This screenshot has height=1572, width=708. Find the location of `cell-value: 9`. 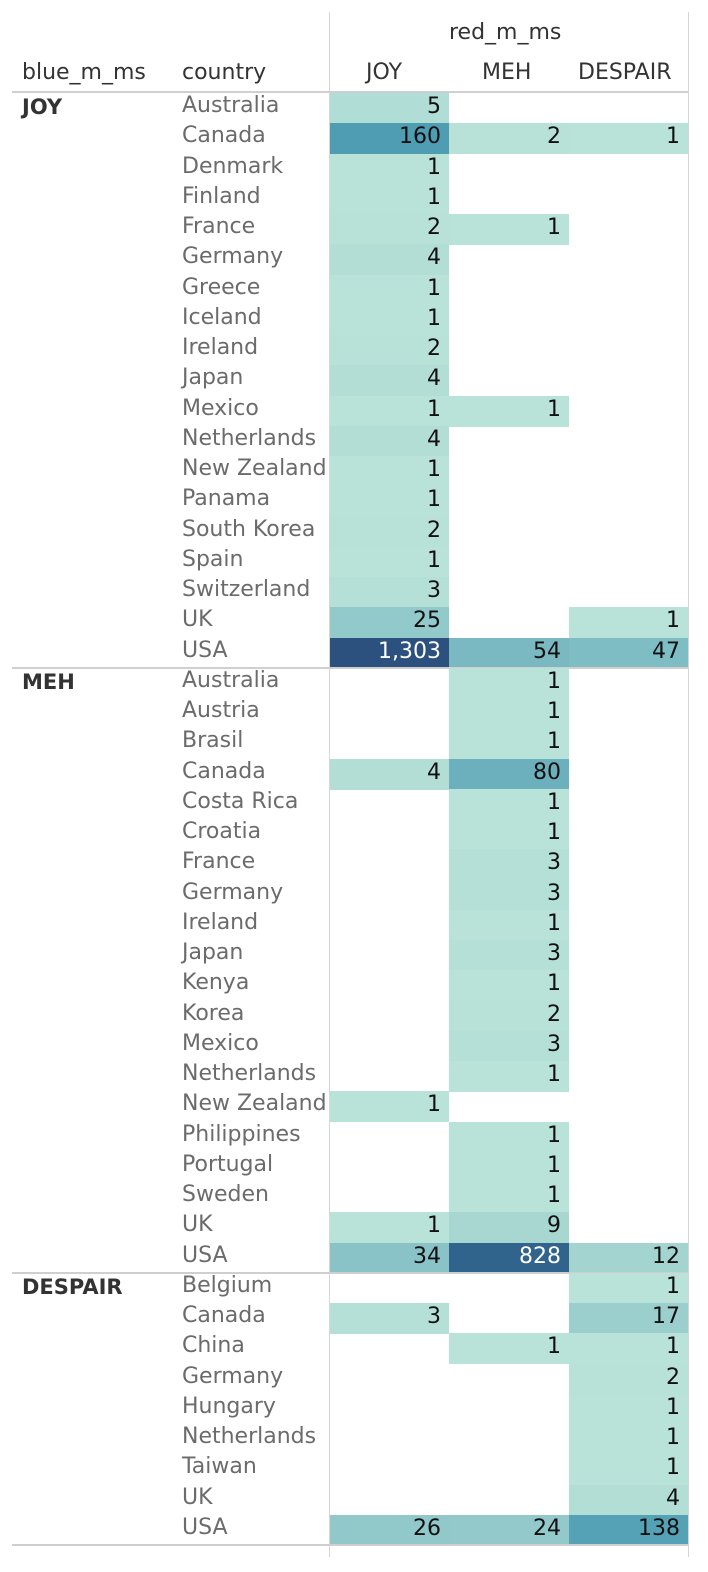

cell-value: 9 is located at coordinates (554, 1226).